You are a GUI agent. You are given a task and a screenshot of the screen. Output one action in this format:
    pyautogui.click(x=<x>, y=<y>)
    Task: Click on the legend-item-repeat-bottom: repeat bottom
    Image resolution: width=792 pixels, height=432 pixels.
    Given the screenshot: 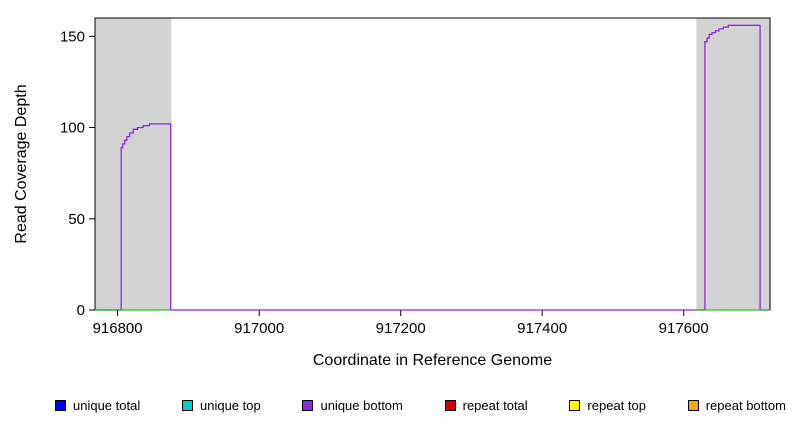 What is the action you would take?
    pyautogui.click(x=736, y=405)
    